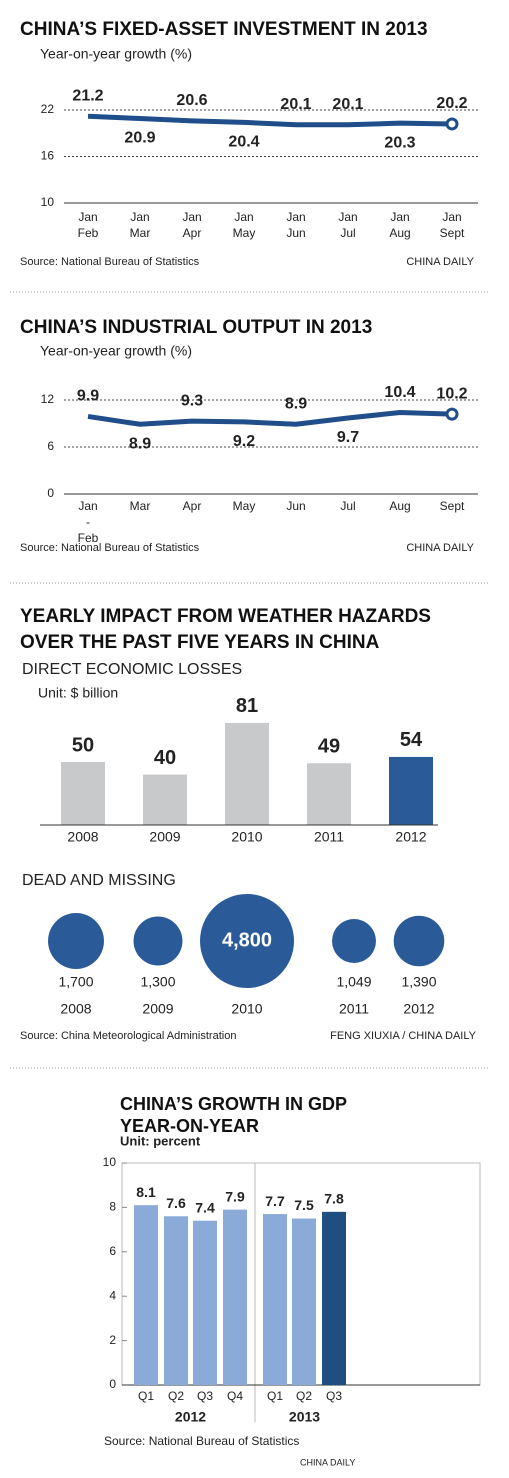 The width and height of the screenshot is (509, 1478). Describe the element at coordinates (244, 441) in the screenshot. I see `data-label: 9.2` at that location.